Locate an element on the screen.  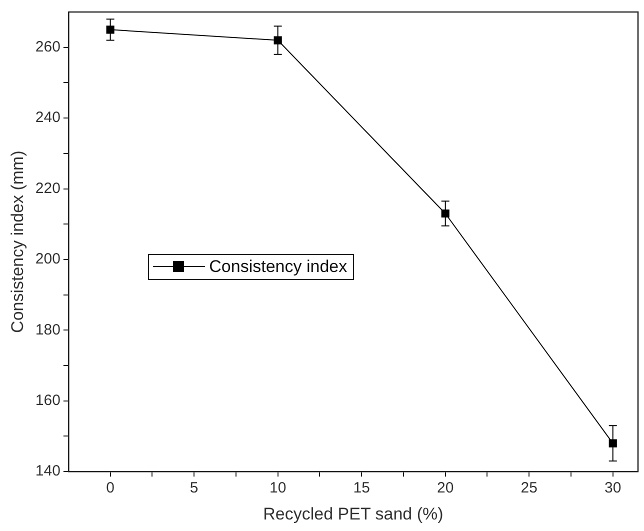
y-tick-label: 200 is located at coordinates (47, 259).